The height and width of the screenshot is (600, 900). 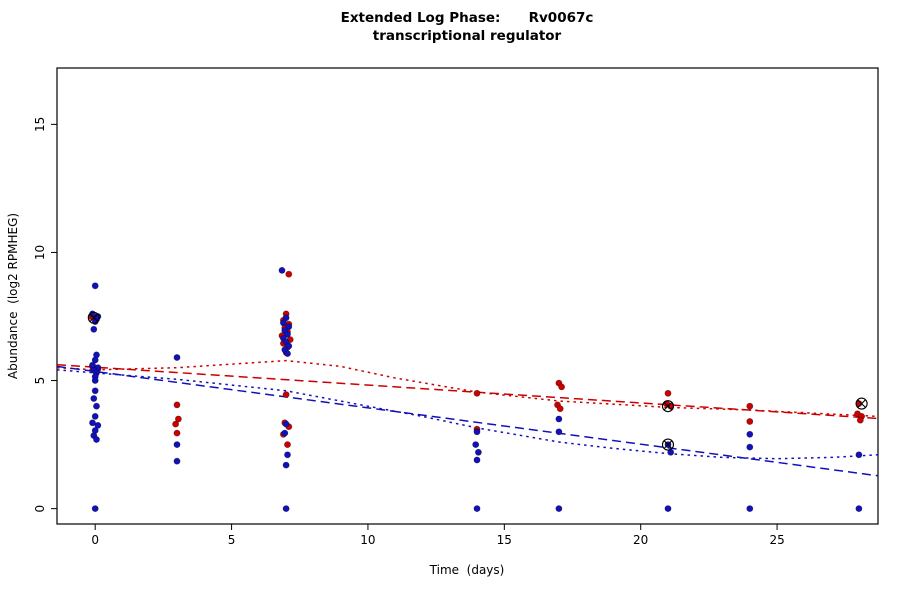 What do you see at coordinates (40, 124) in the screenshot?
I see `y-tick-label: 15` at bounding box center [40, 124].